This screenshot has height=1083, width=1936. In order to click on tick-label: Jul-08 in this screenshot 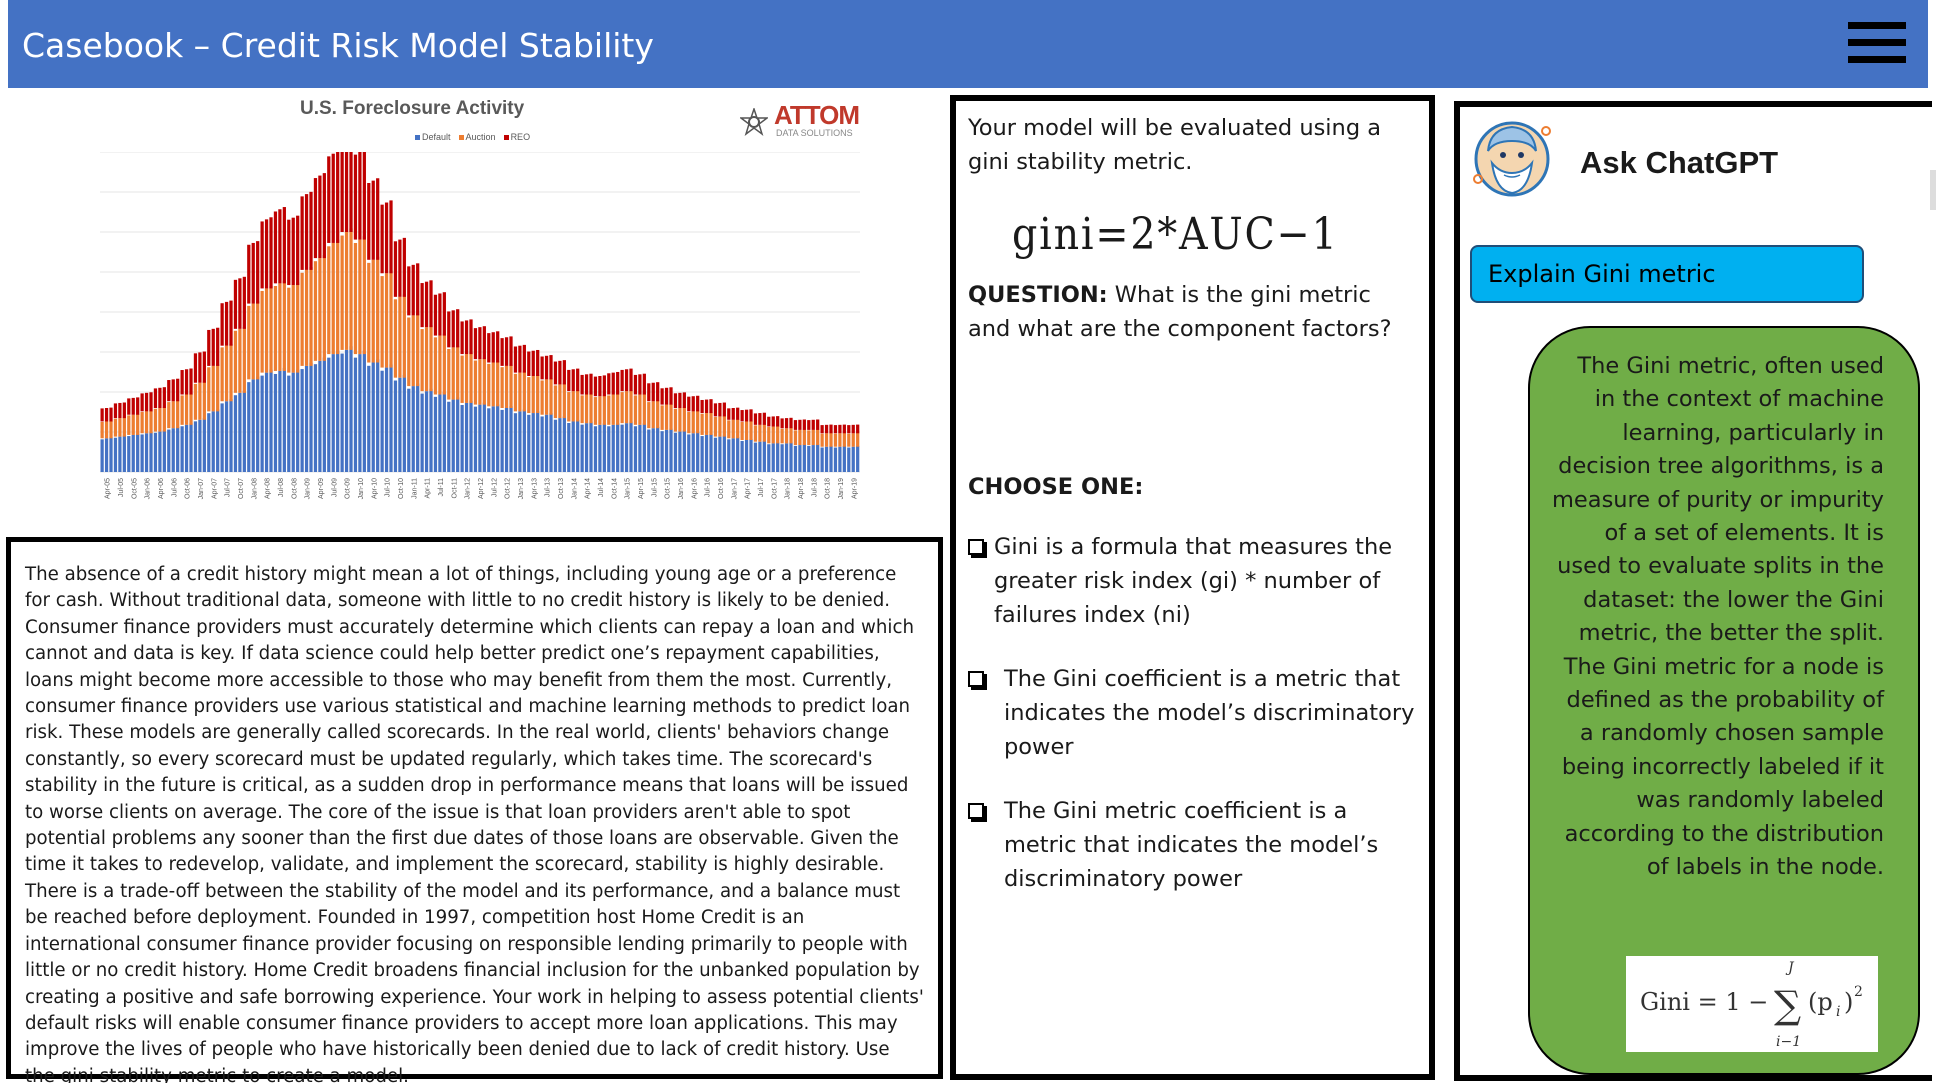, I will do `click(281, 487)`.